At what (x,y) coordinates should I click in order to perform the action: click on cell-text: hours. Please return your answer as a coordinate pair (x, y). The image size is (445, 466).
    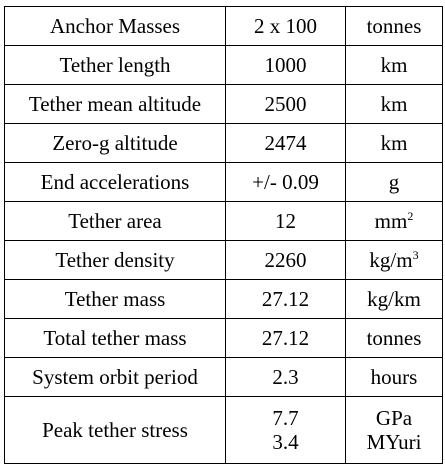
    Looking at the image, I should click on (394, 376).